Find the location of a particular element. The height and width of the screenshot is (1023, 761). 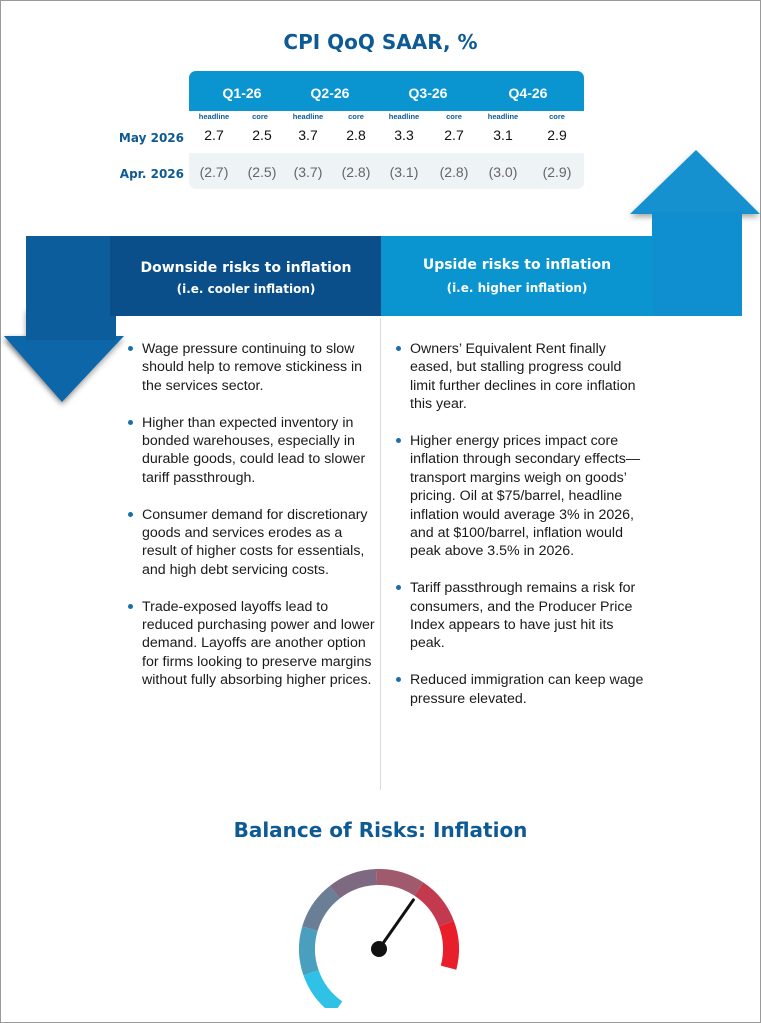

downside-title: Downside risks to inflation is located at coordinates (246, 268).